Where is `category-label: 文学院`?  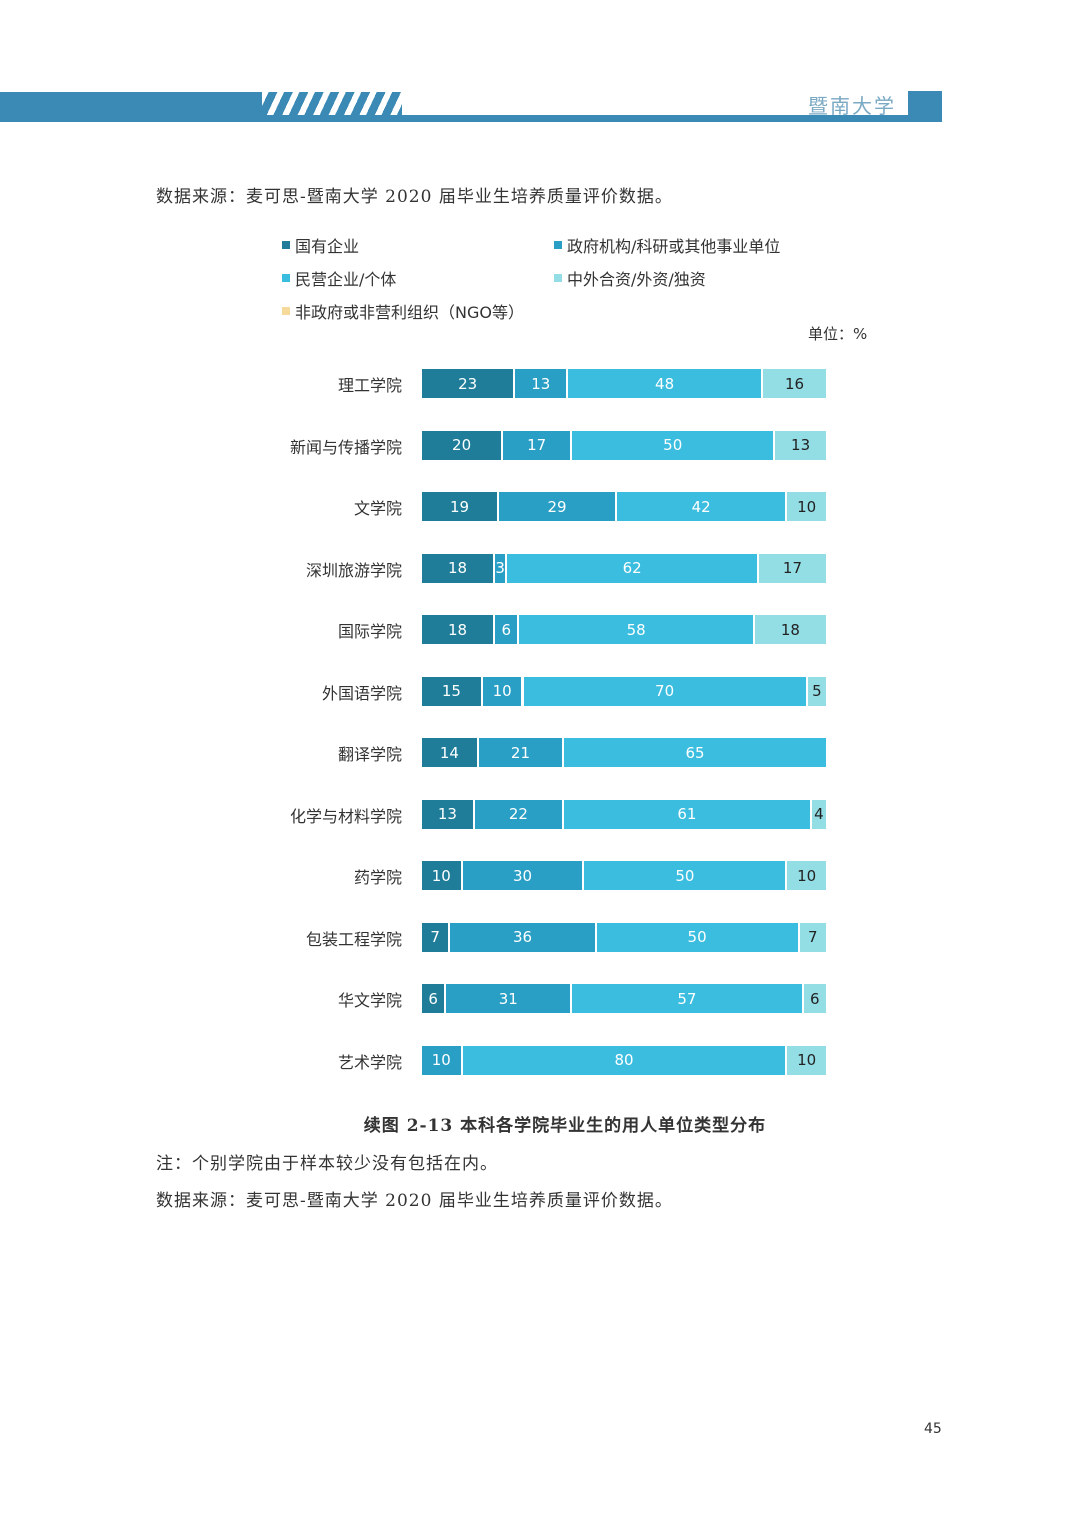 category-label: 文学院 is located at coordinates (377, 508).